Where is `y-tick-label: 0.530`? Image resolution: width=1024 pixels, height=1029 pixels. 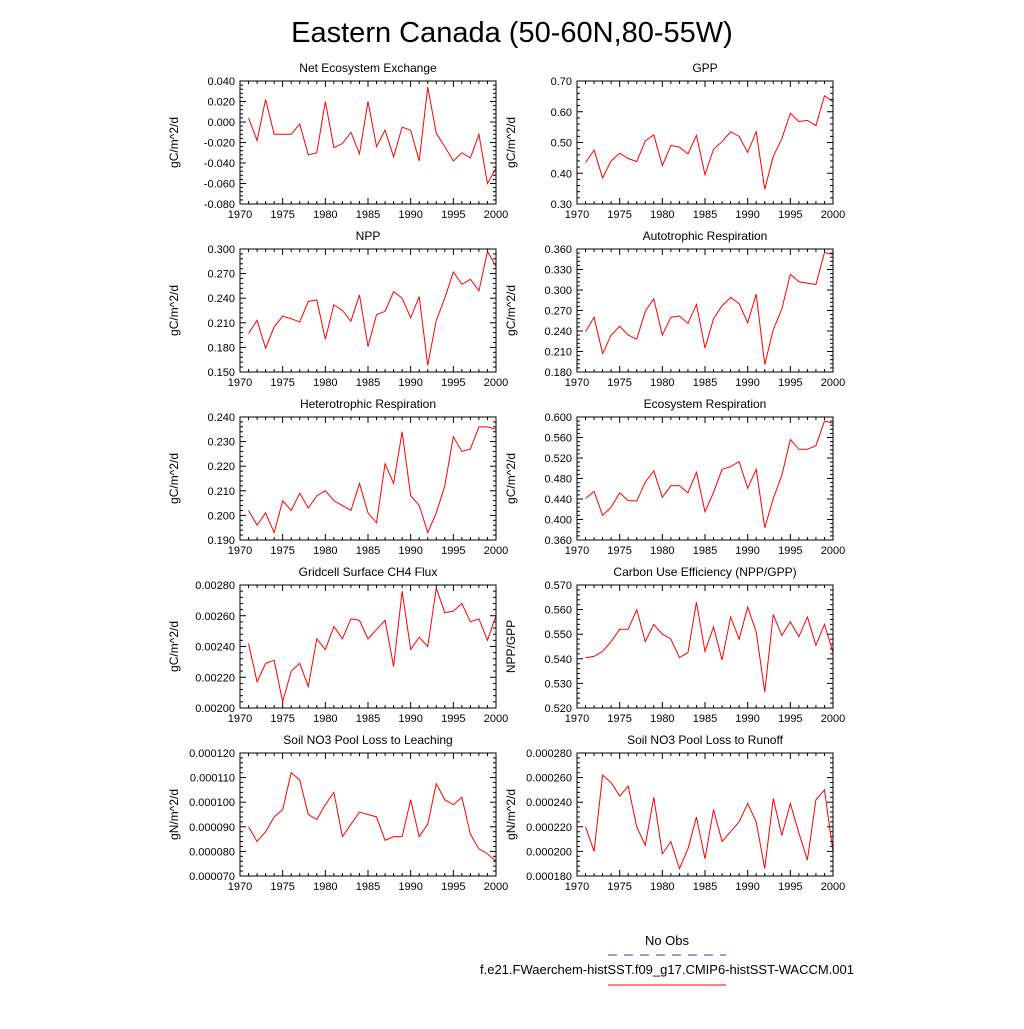 y-tick-label: 0.530 is located at coordinates (558, 684).